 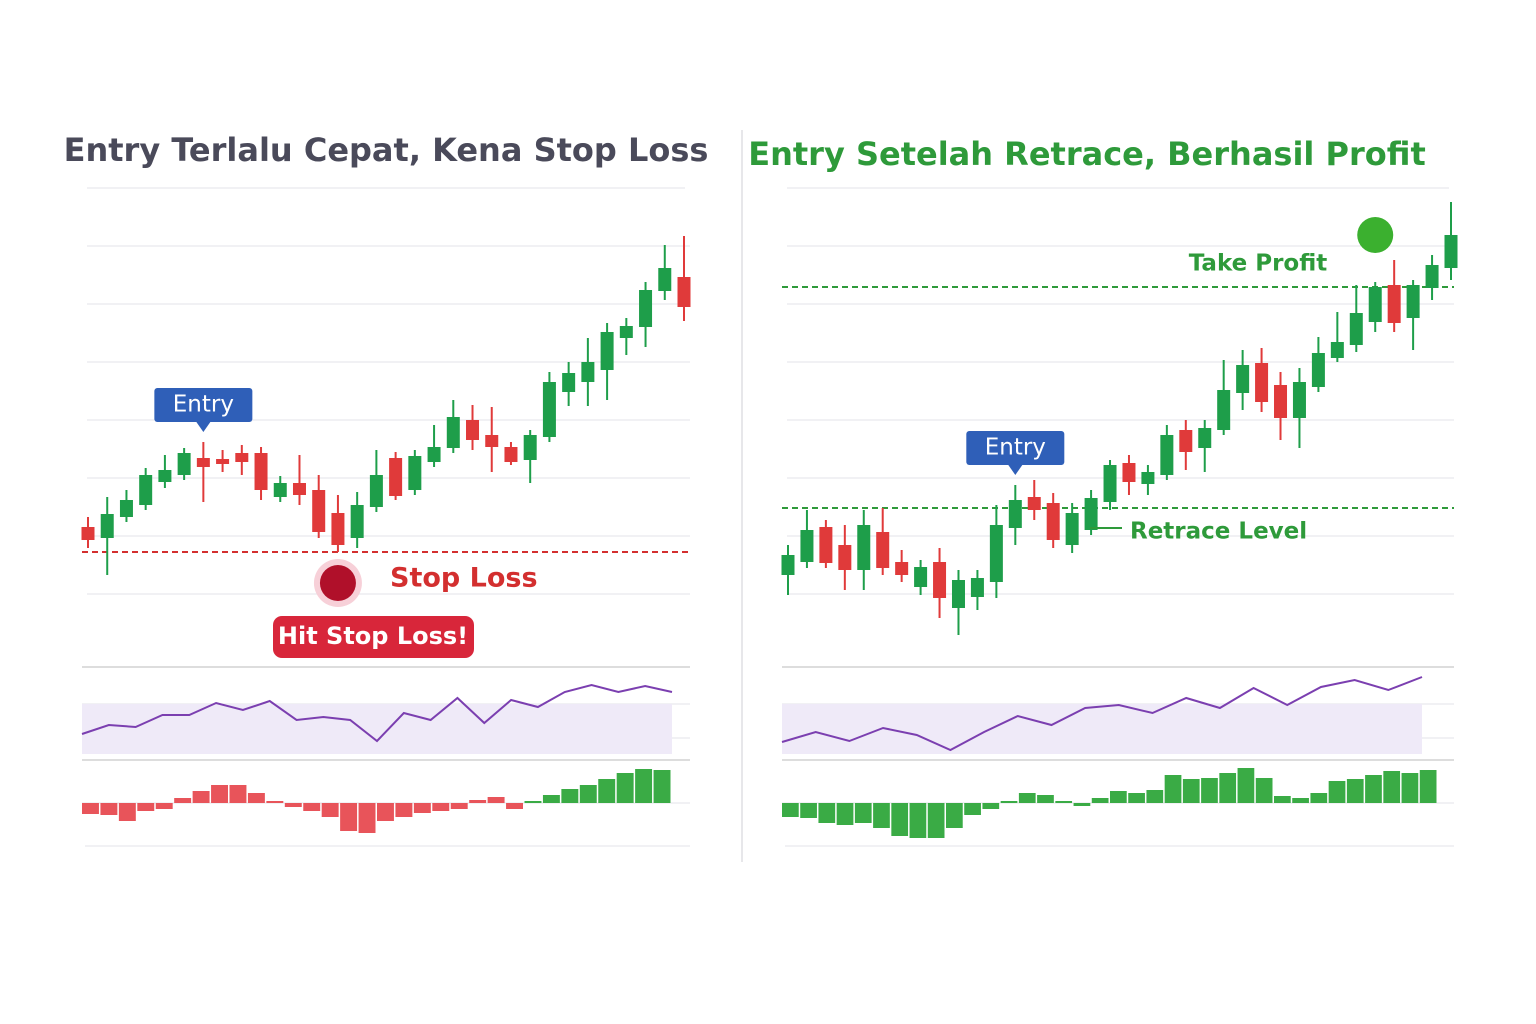 What do you see at coordinates (1218, 532) in the screenshot?
I see `level-label: Retrace Level` at bounding box center [1218, 532].